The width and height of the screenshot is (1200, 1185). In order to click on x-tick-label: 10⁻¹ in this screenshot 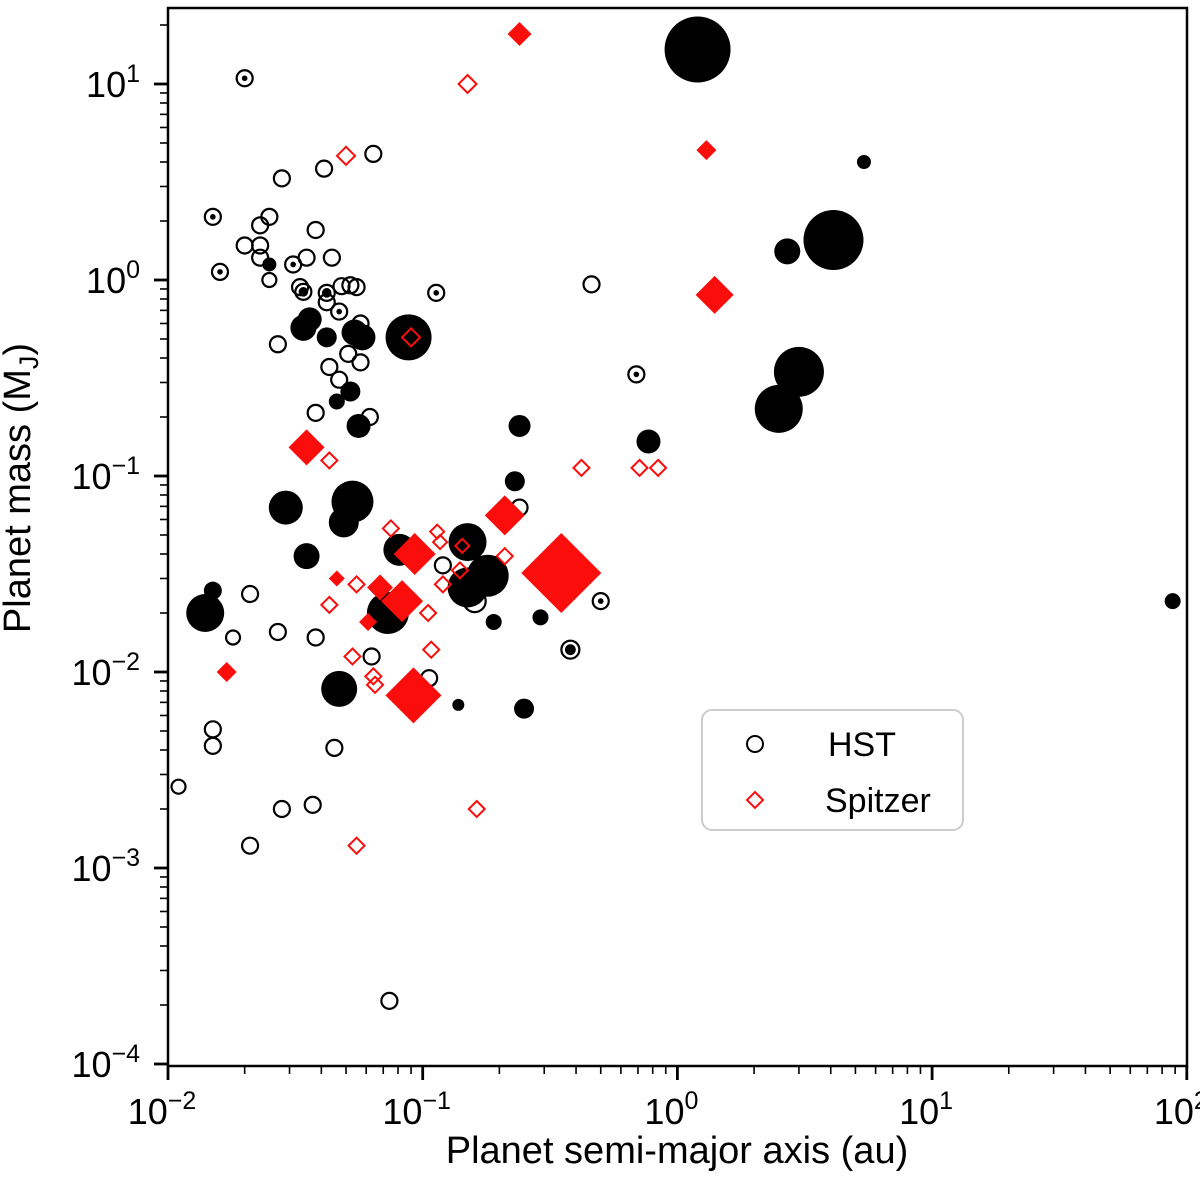, I will do `click(416, 1109)`.